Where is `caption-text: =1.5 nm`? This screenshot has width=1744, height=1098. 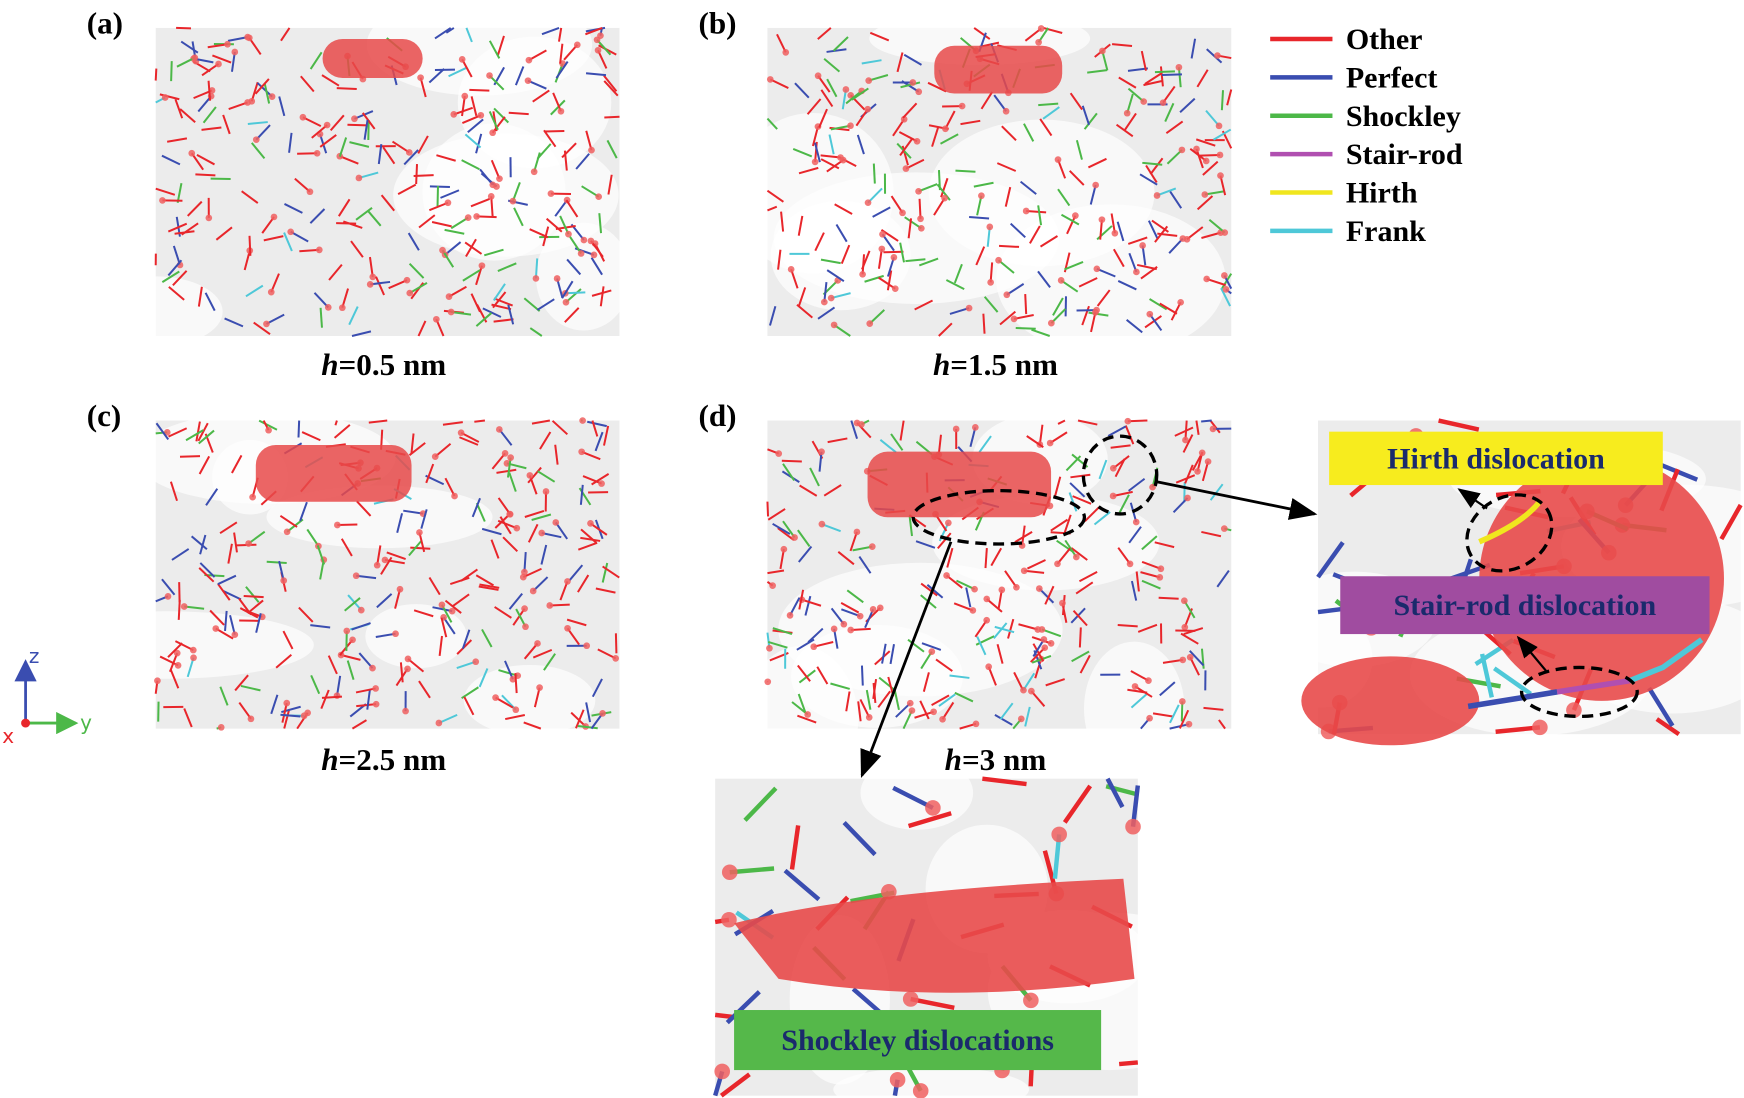
caption-text: =1.5 nm is located at coordinates (1004, 364).